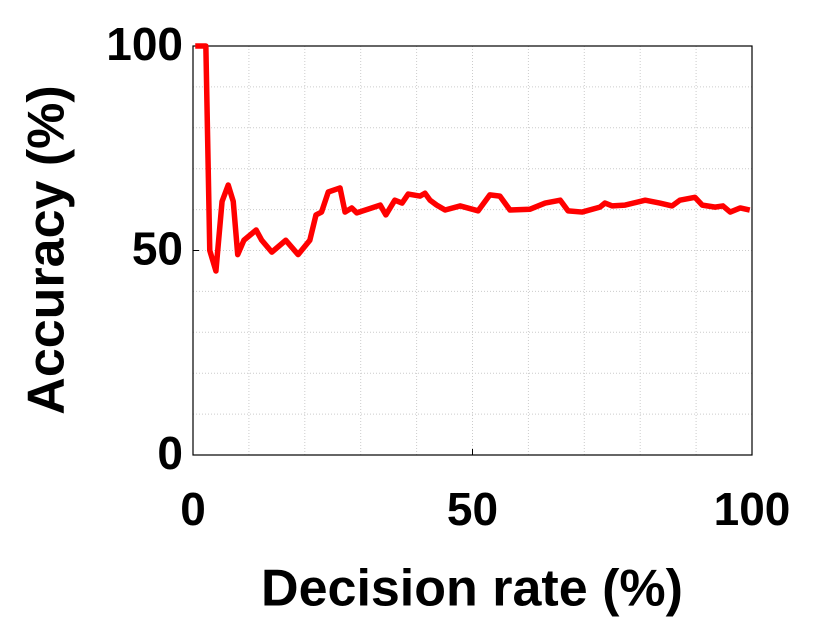 The image size is (830, 624). I want to click on x-tick-label: 100, so click(752, 509).